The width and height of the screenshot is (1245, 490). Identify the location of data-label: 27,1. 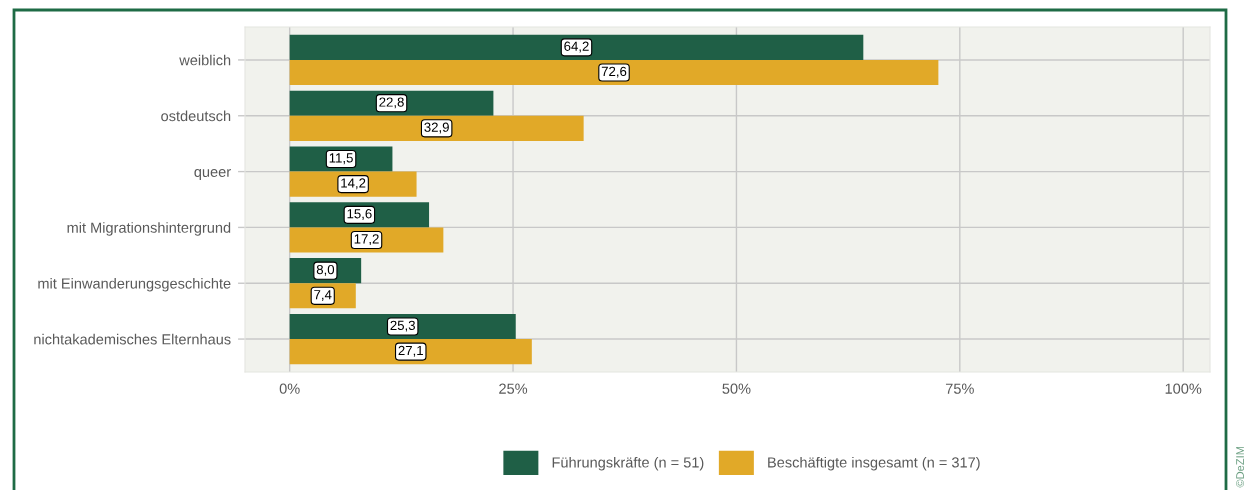
(410, 351).